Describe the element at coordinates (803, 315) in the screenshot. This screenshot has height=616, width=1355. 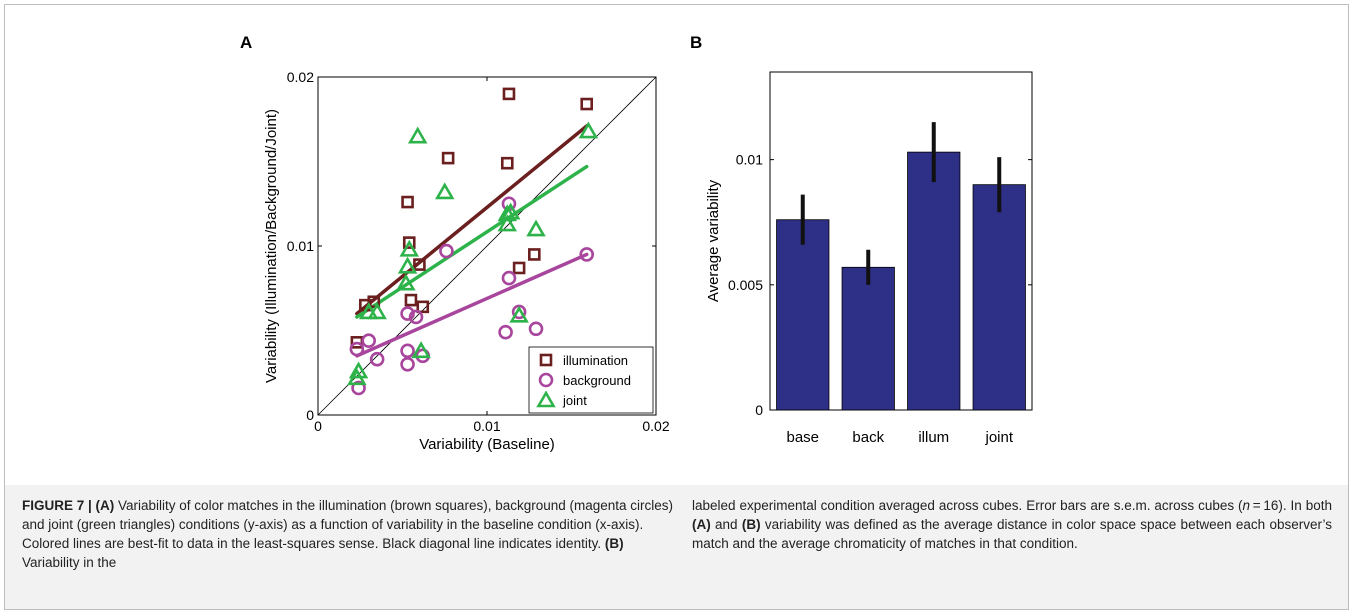
I see `bar-base` at that location.